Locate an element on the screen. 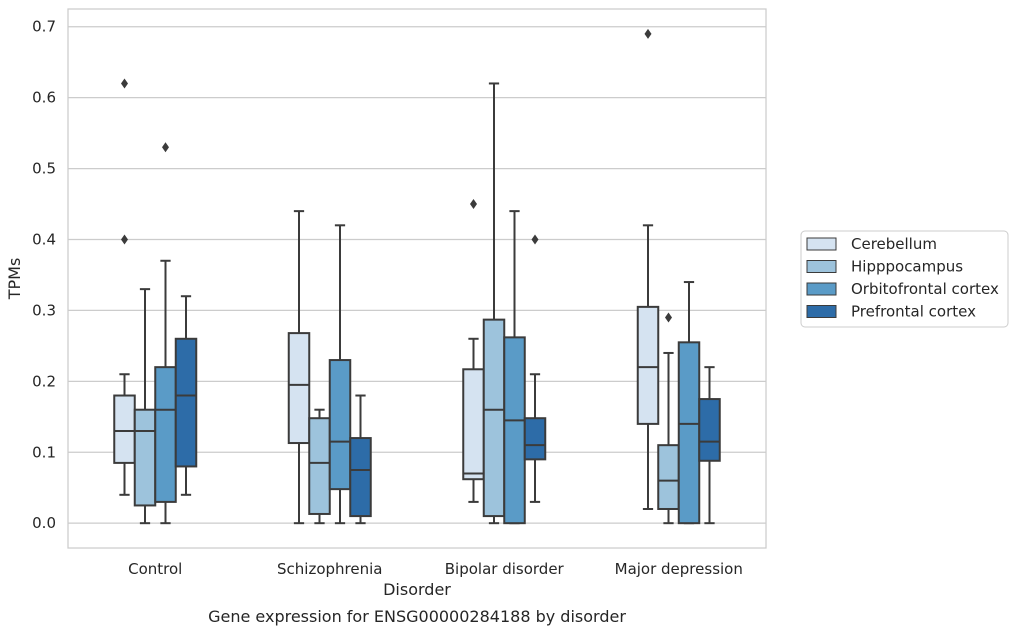  y-tick-label: 0.6 is located at coordinates (44, 98).